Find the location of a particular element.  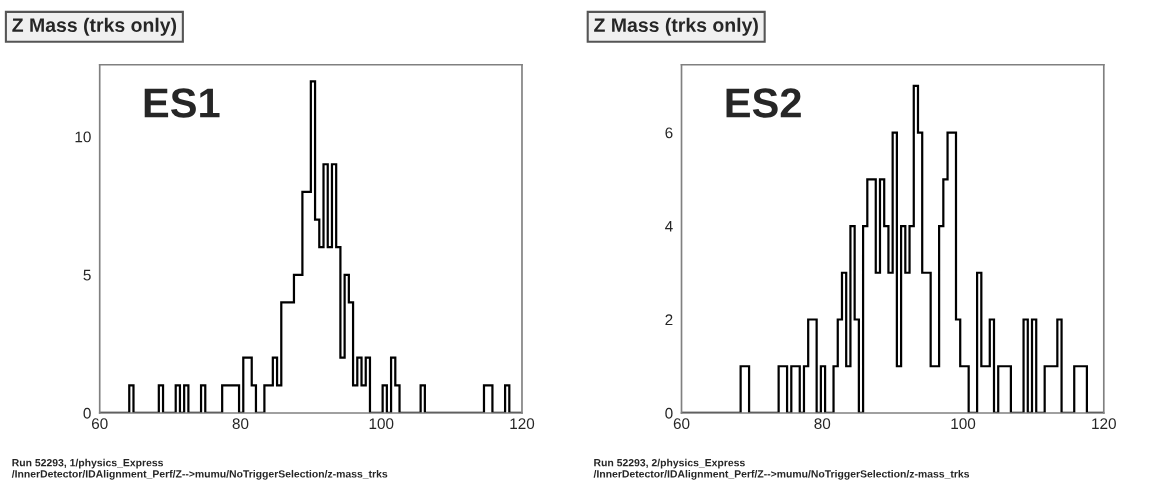

y-tick-label: 10 is located at coordinates (83, 137).